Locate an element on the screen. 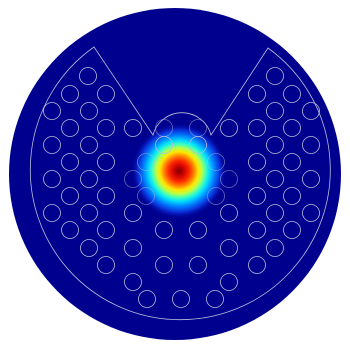  mode-field-intensity is located at coordinates (179, 171).